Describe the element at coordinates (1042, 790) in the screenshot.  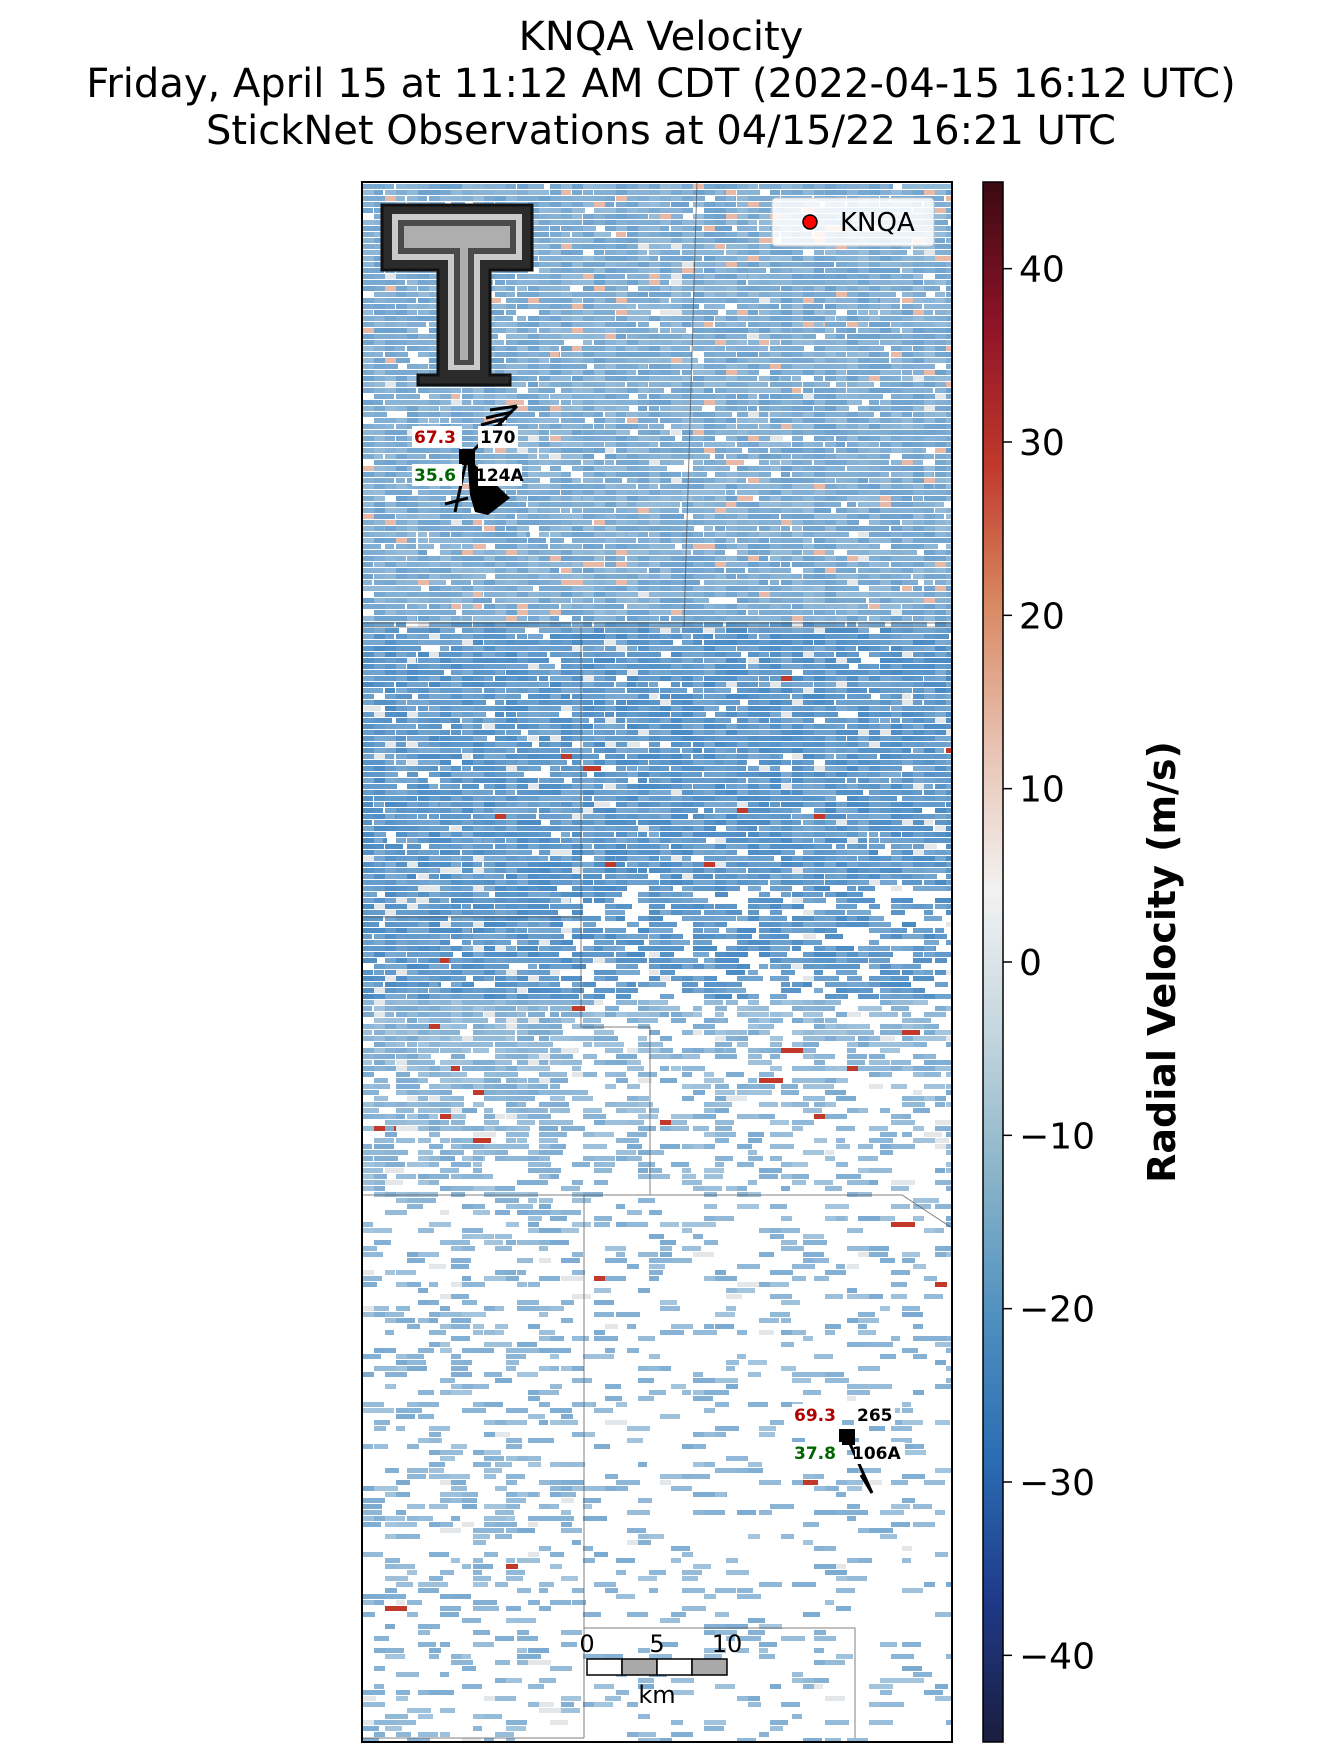
I see `colorbar-tick-label: 10` at that location.